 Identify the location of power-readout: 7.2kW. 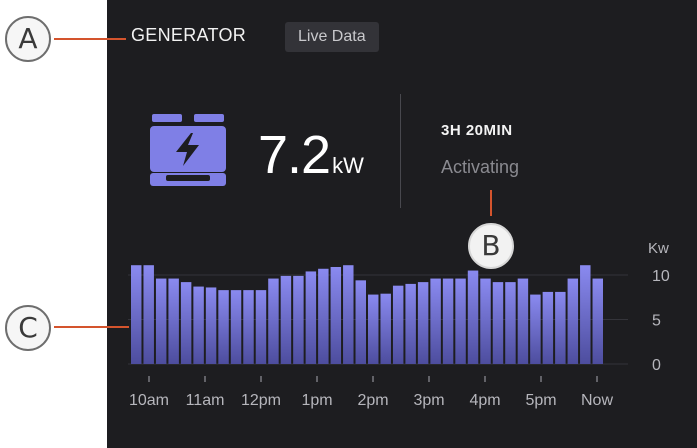
(311, 155).